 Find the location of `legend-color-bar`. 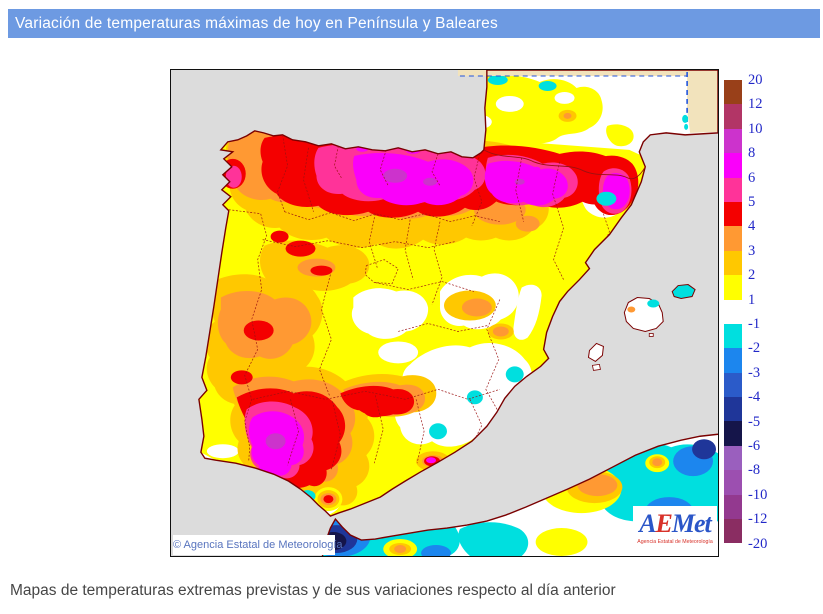

legend-color-bar is located at coordinates (733, 312).